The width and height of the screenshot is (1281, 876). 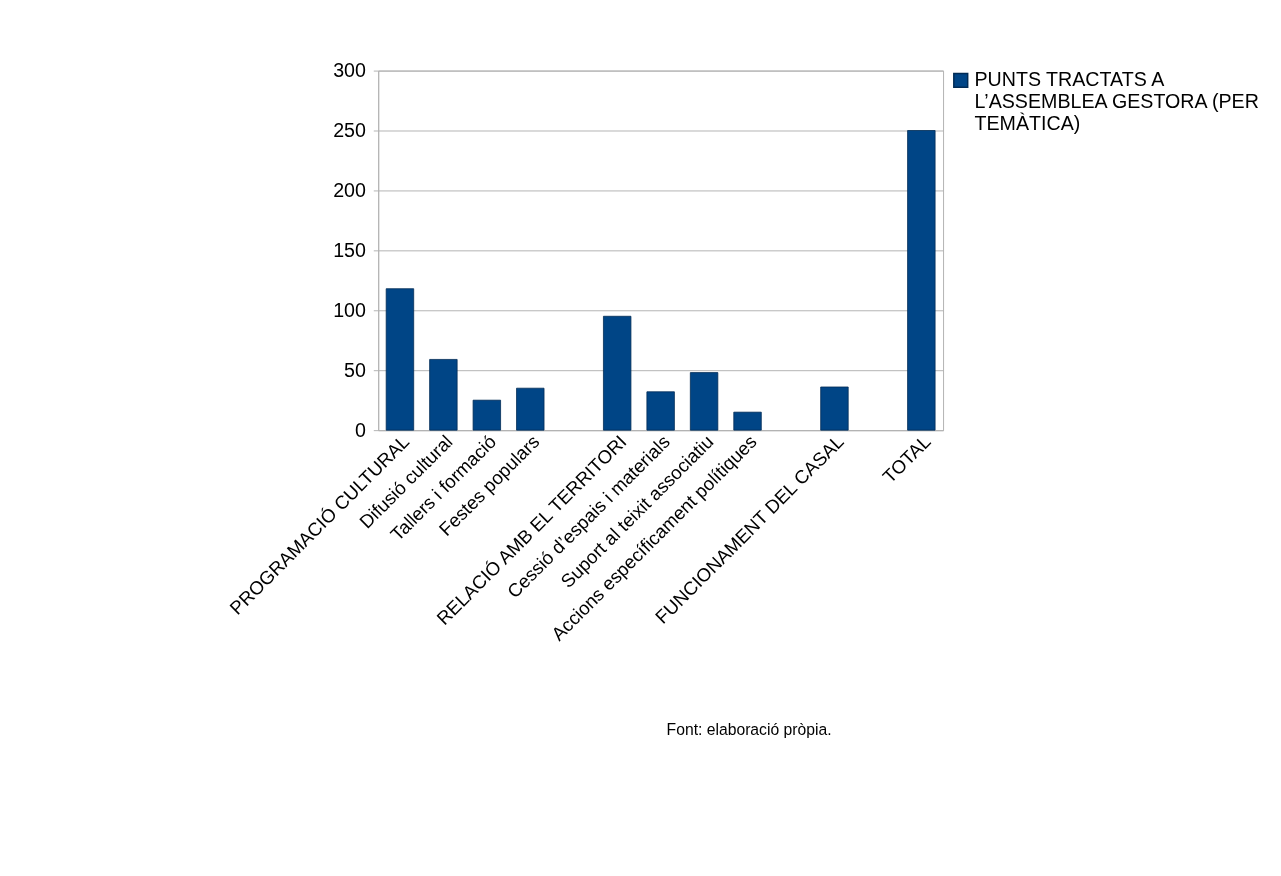 What do you see at coordinates (350, 189) in the screenshot?
I see `y-tick-label: 200` at bounding box center [350, 189].